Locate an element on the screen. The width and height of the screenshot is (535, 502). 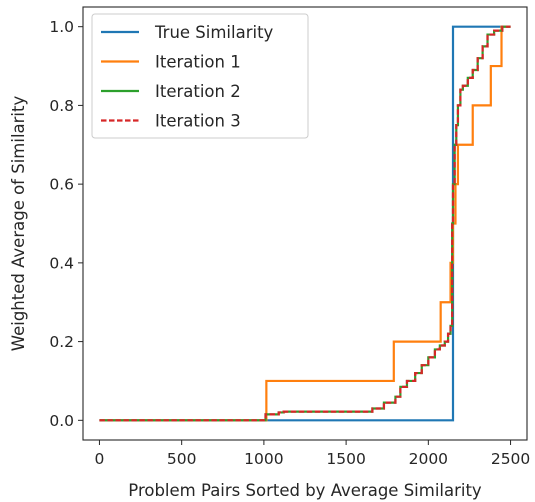
x-tick-label: 1500 is located at coordinates (345, 459).